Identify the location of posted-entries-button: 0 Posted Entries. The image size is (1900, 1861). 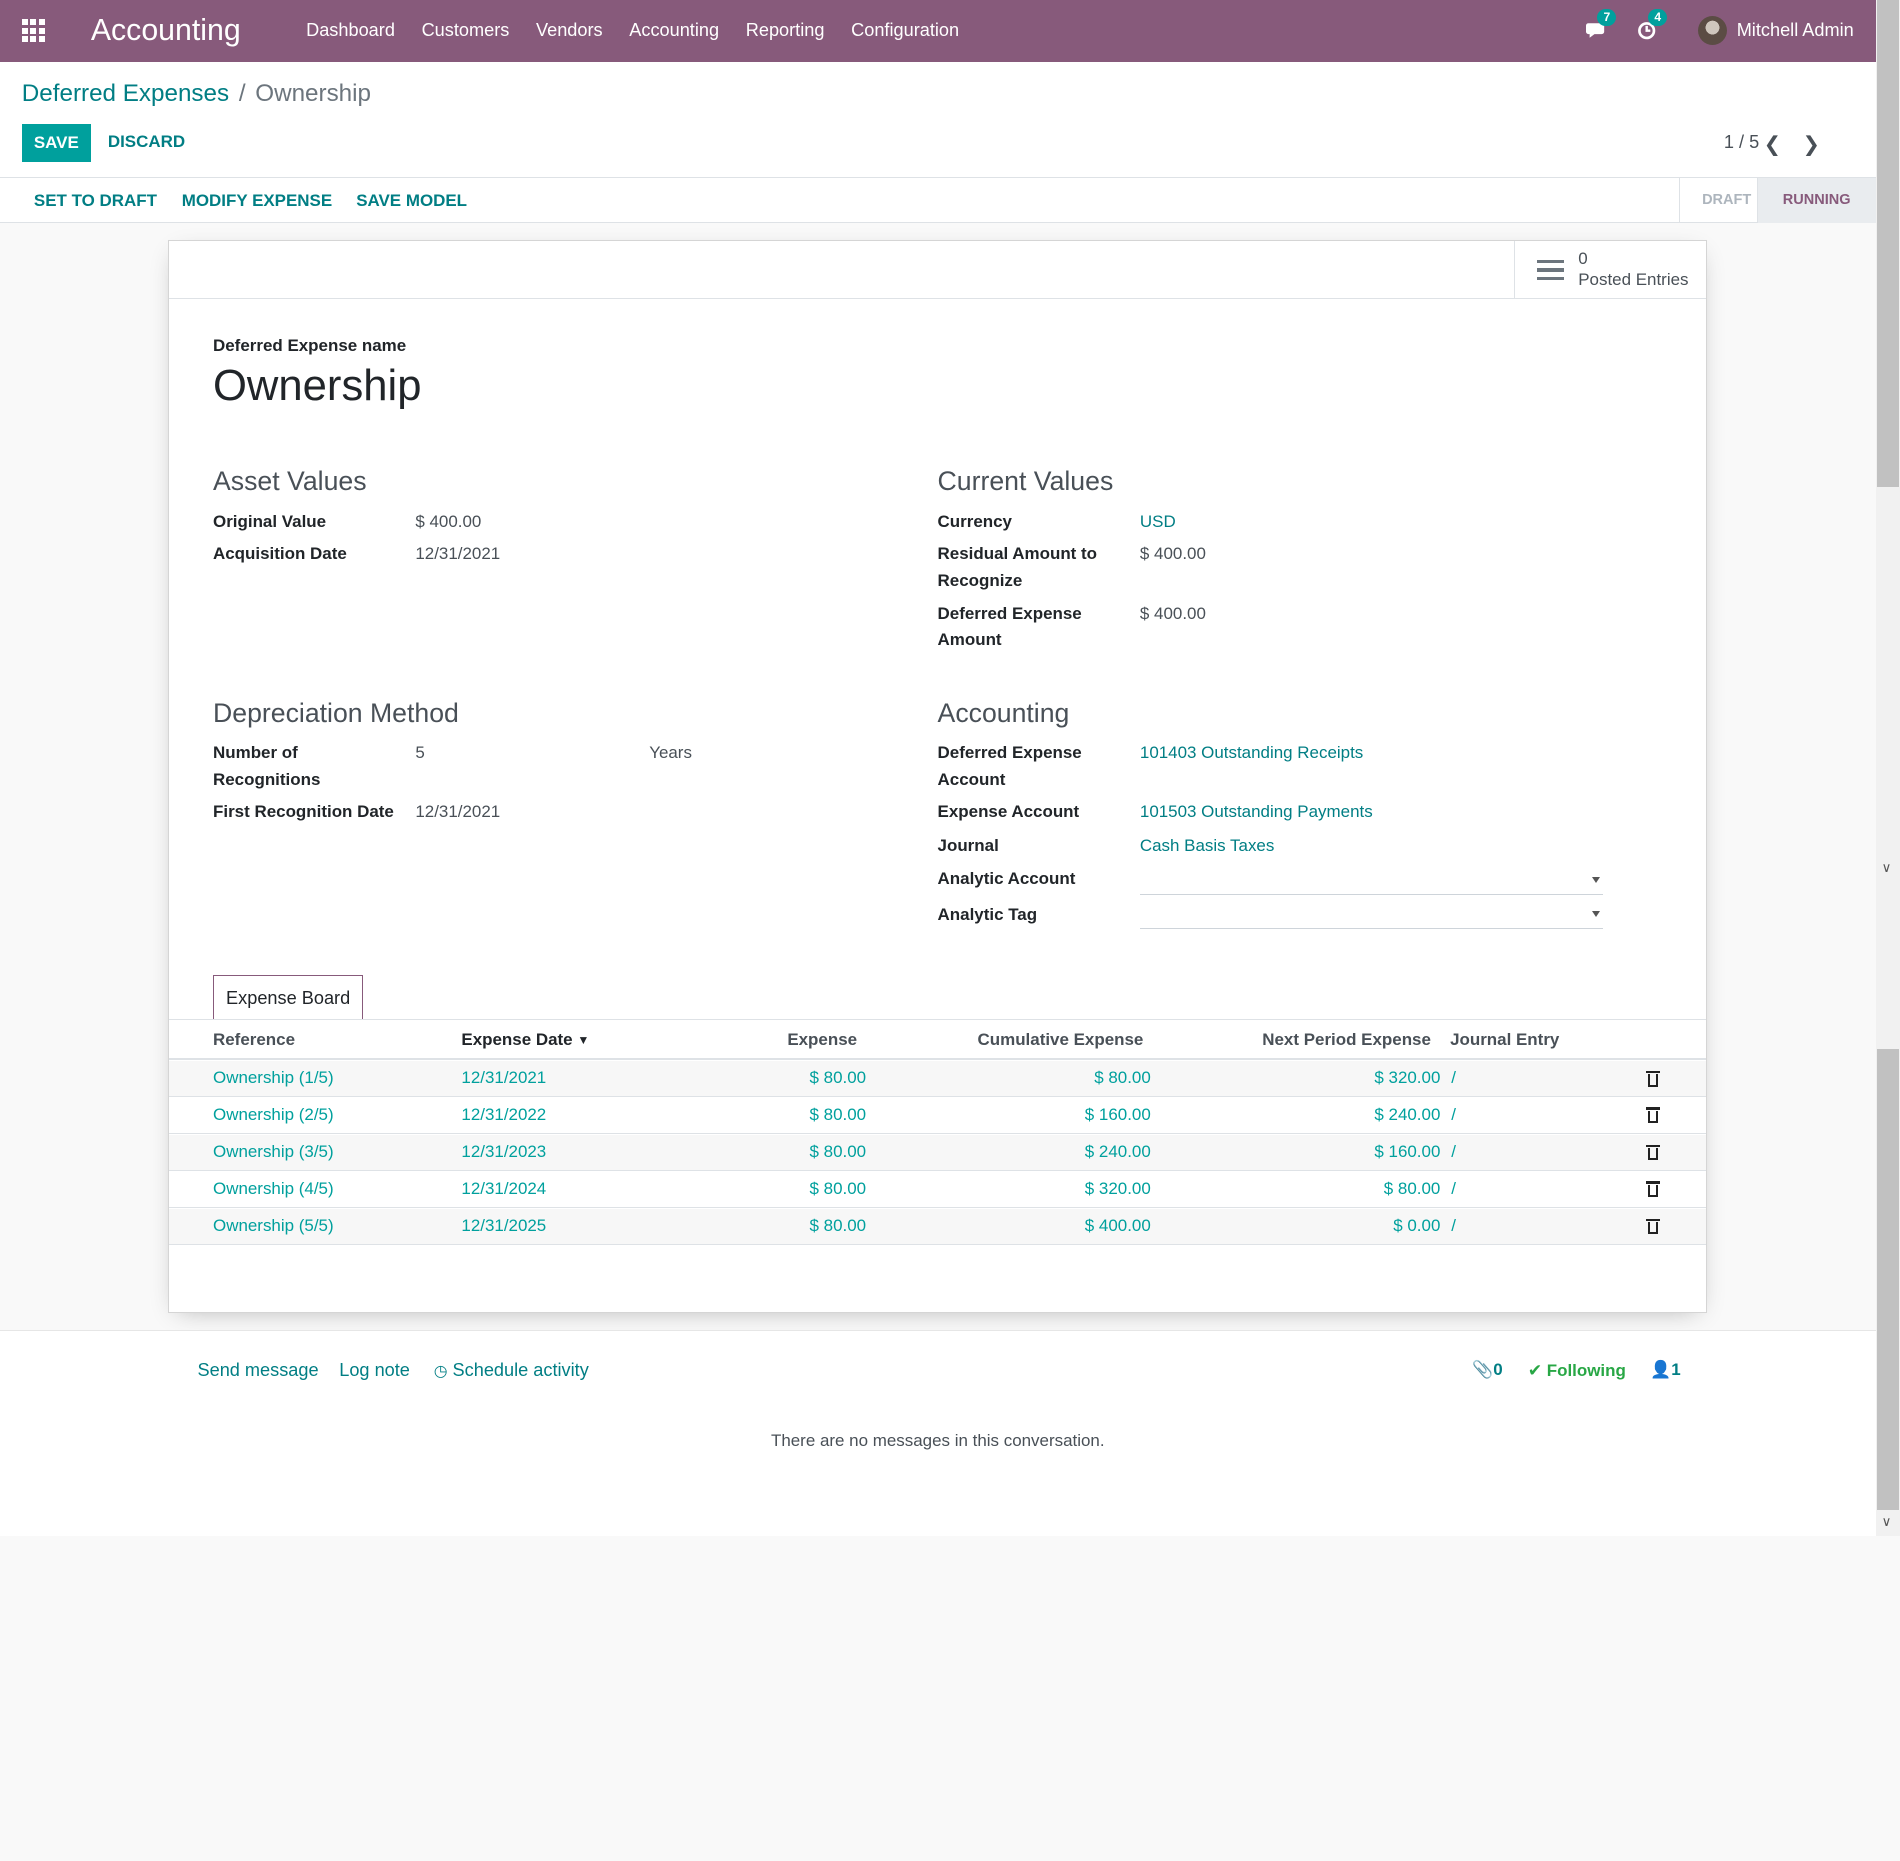
(1609, 270).